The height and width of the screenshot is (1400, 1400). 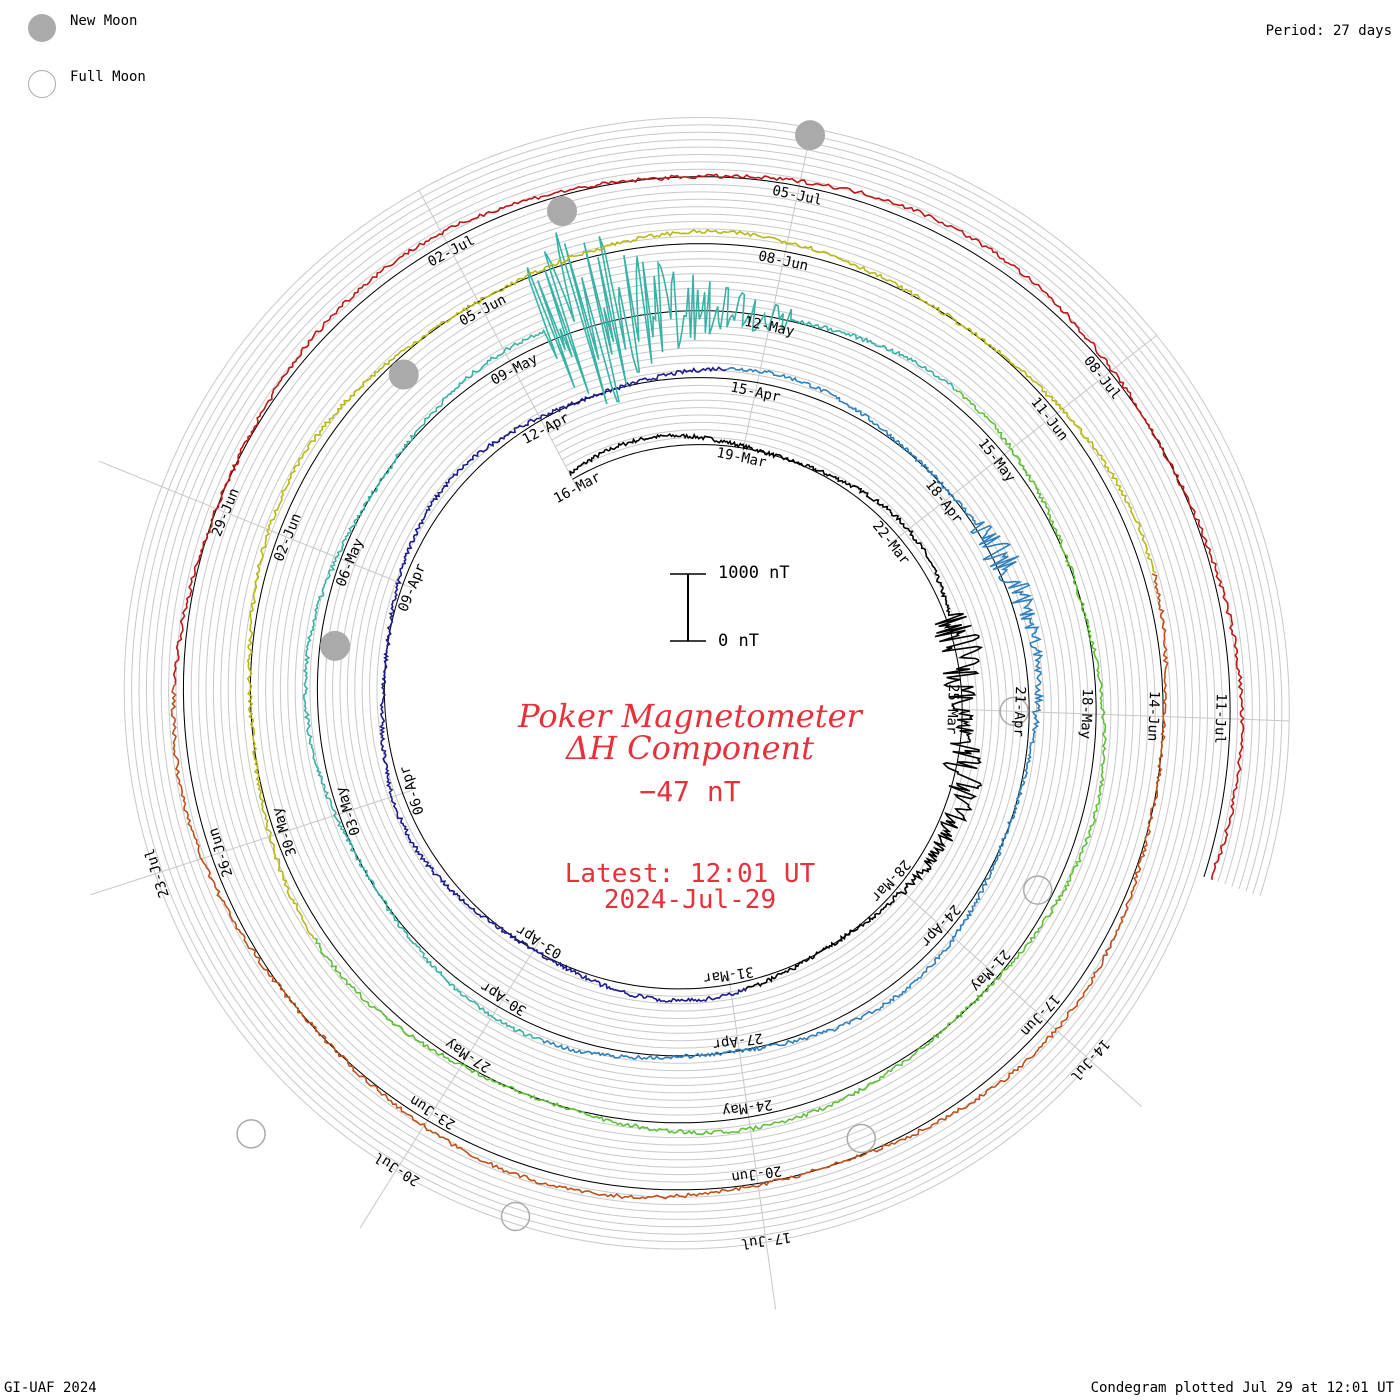 I want to click on legend-full-moon: Full Moon, so click(x=108, y=77).